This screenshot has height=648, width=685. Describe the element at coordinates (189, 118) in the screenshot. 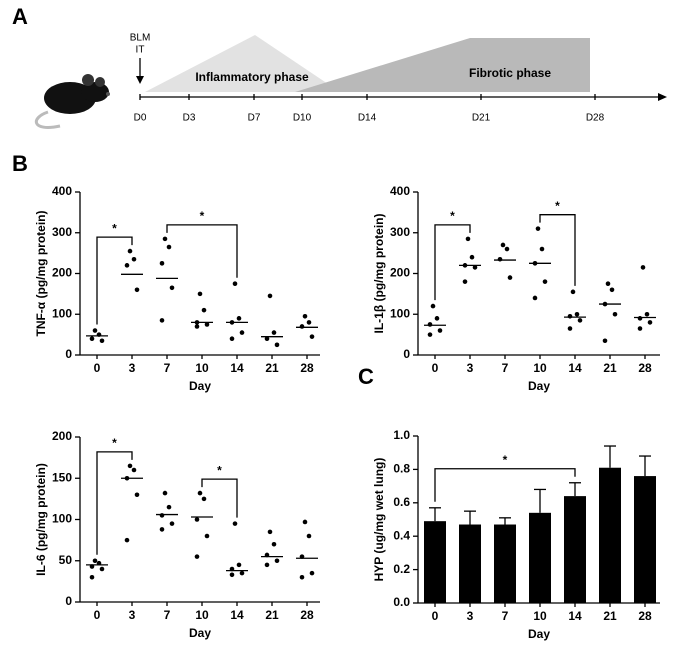

I see `day-label: D3` at that location.